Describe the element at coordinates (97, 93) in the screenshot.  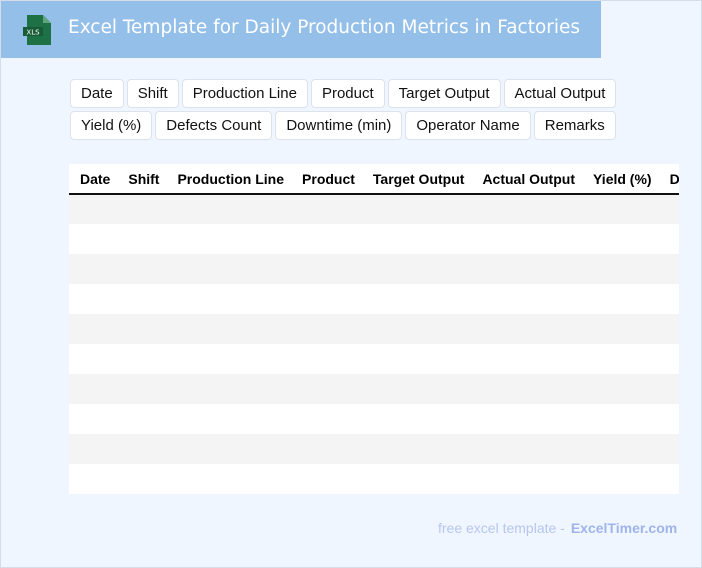
I see `field-chip: Date` at that location.